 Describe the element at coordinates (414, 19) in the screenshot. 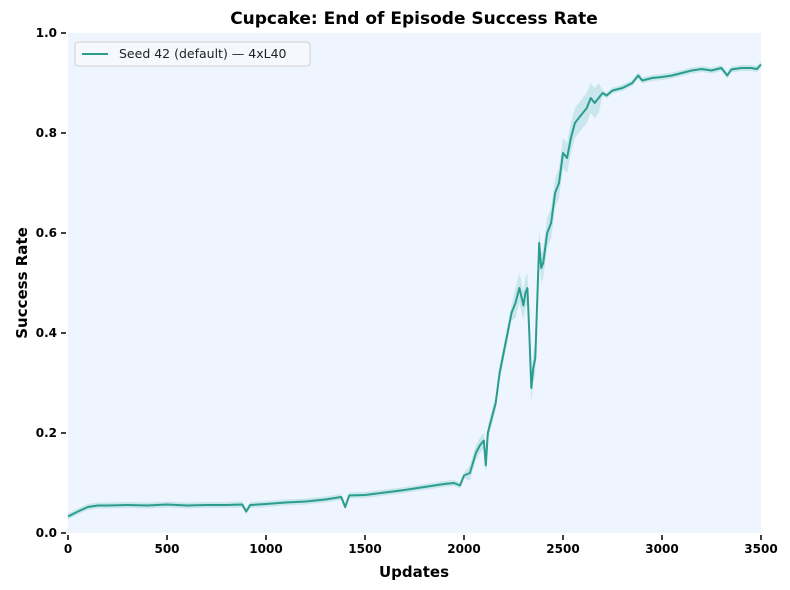

I see `chart-title: Cupcake: End of Episode Success Rate` at that location.